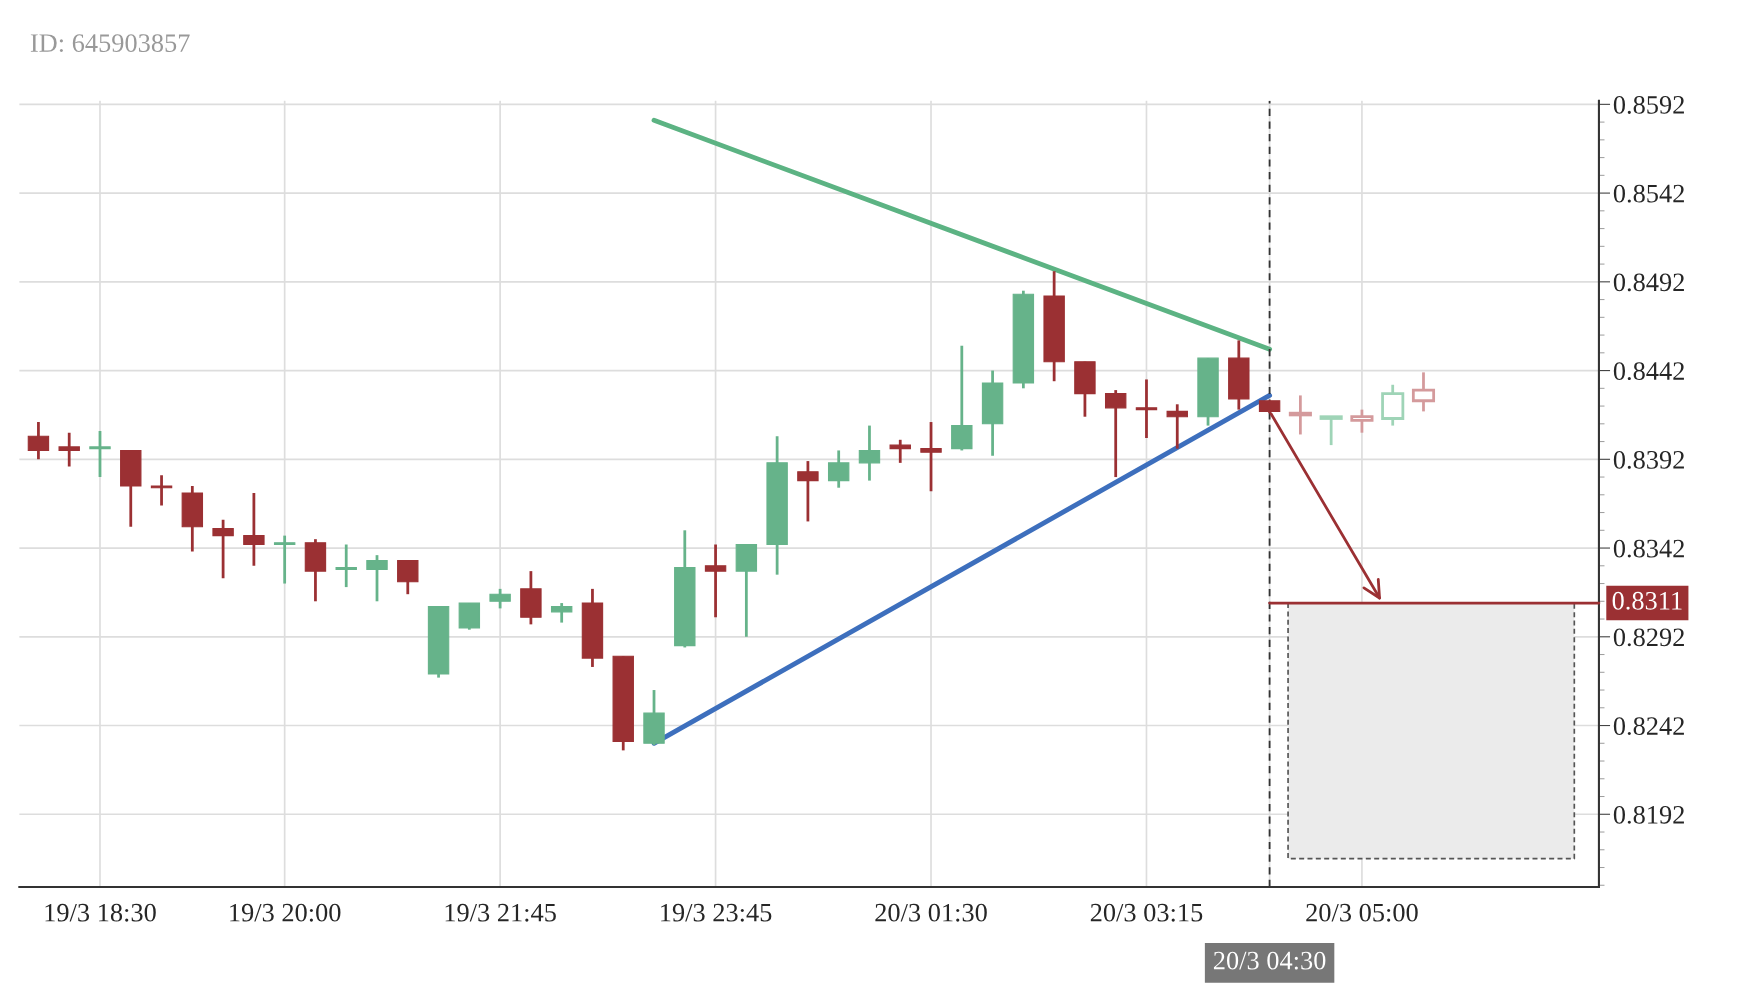  Describe the element at coordinates (1648, 282) in the screenshot. I see `y-tick-label: 0.8492` at that location.